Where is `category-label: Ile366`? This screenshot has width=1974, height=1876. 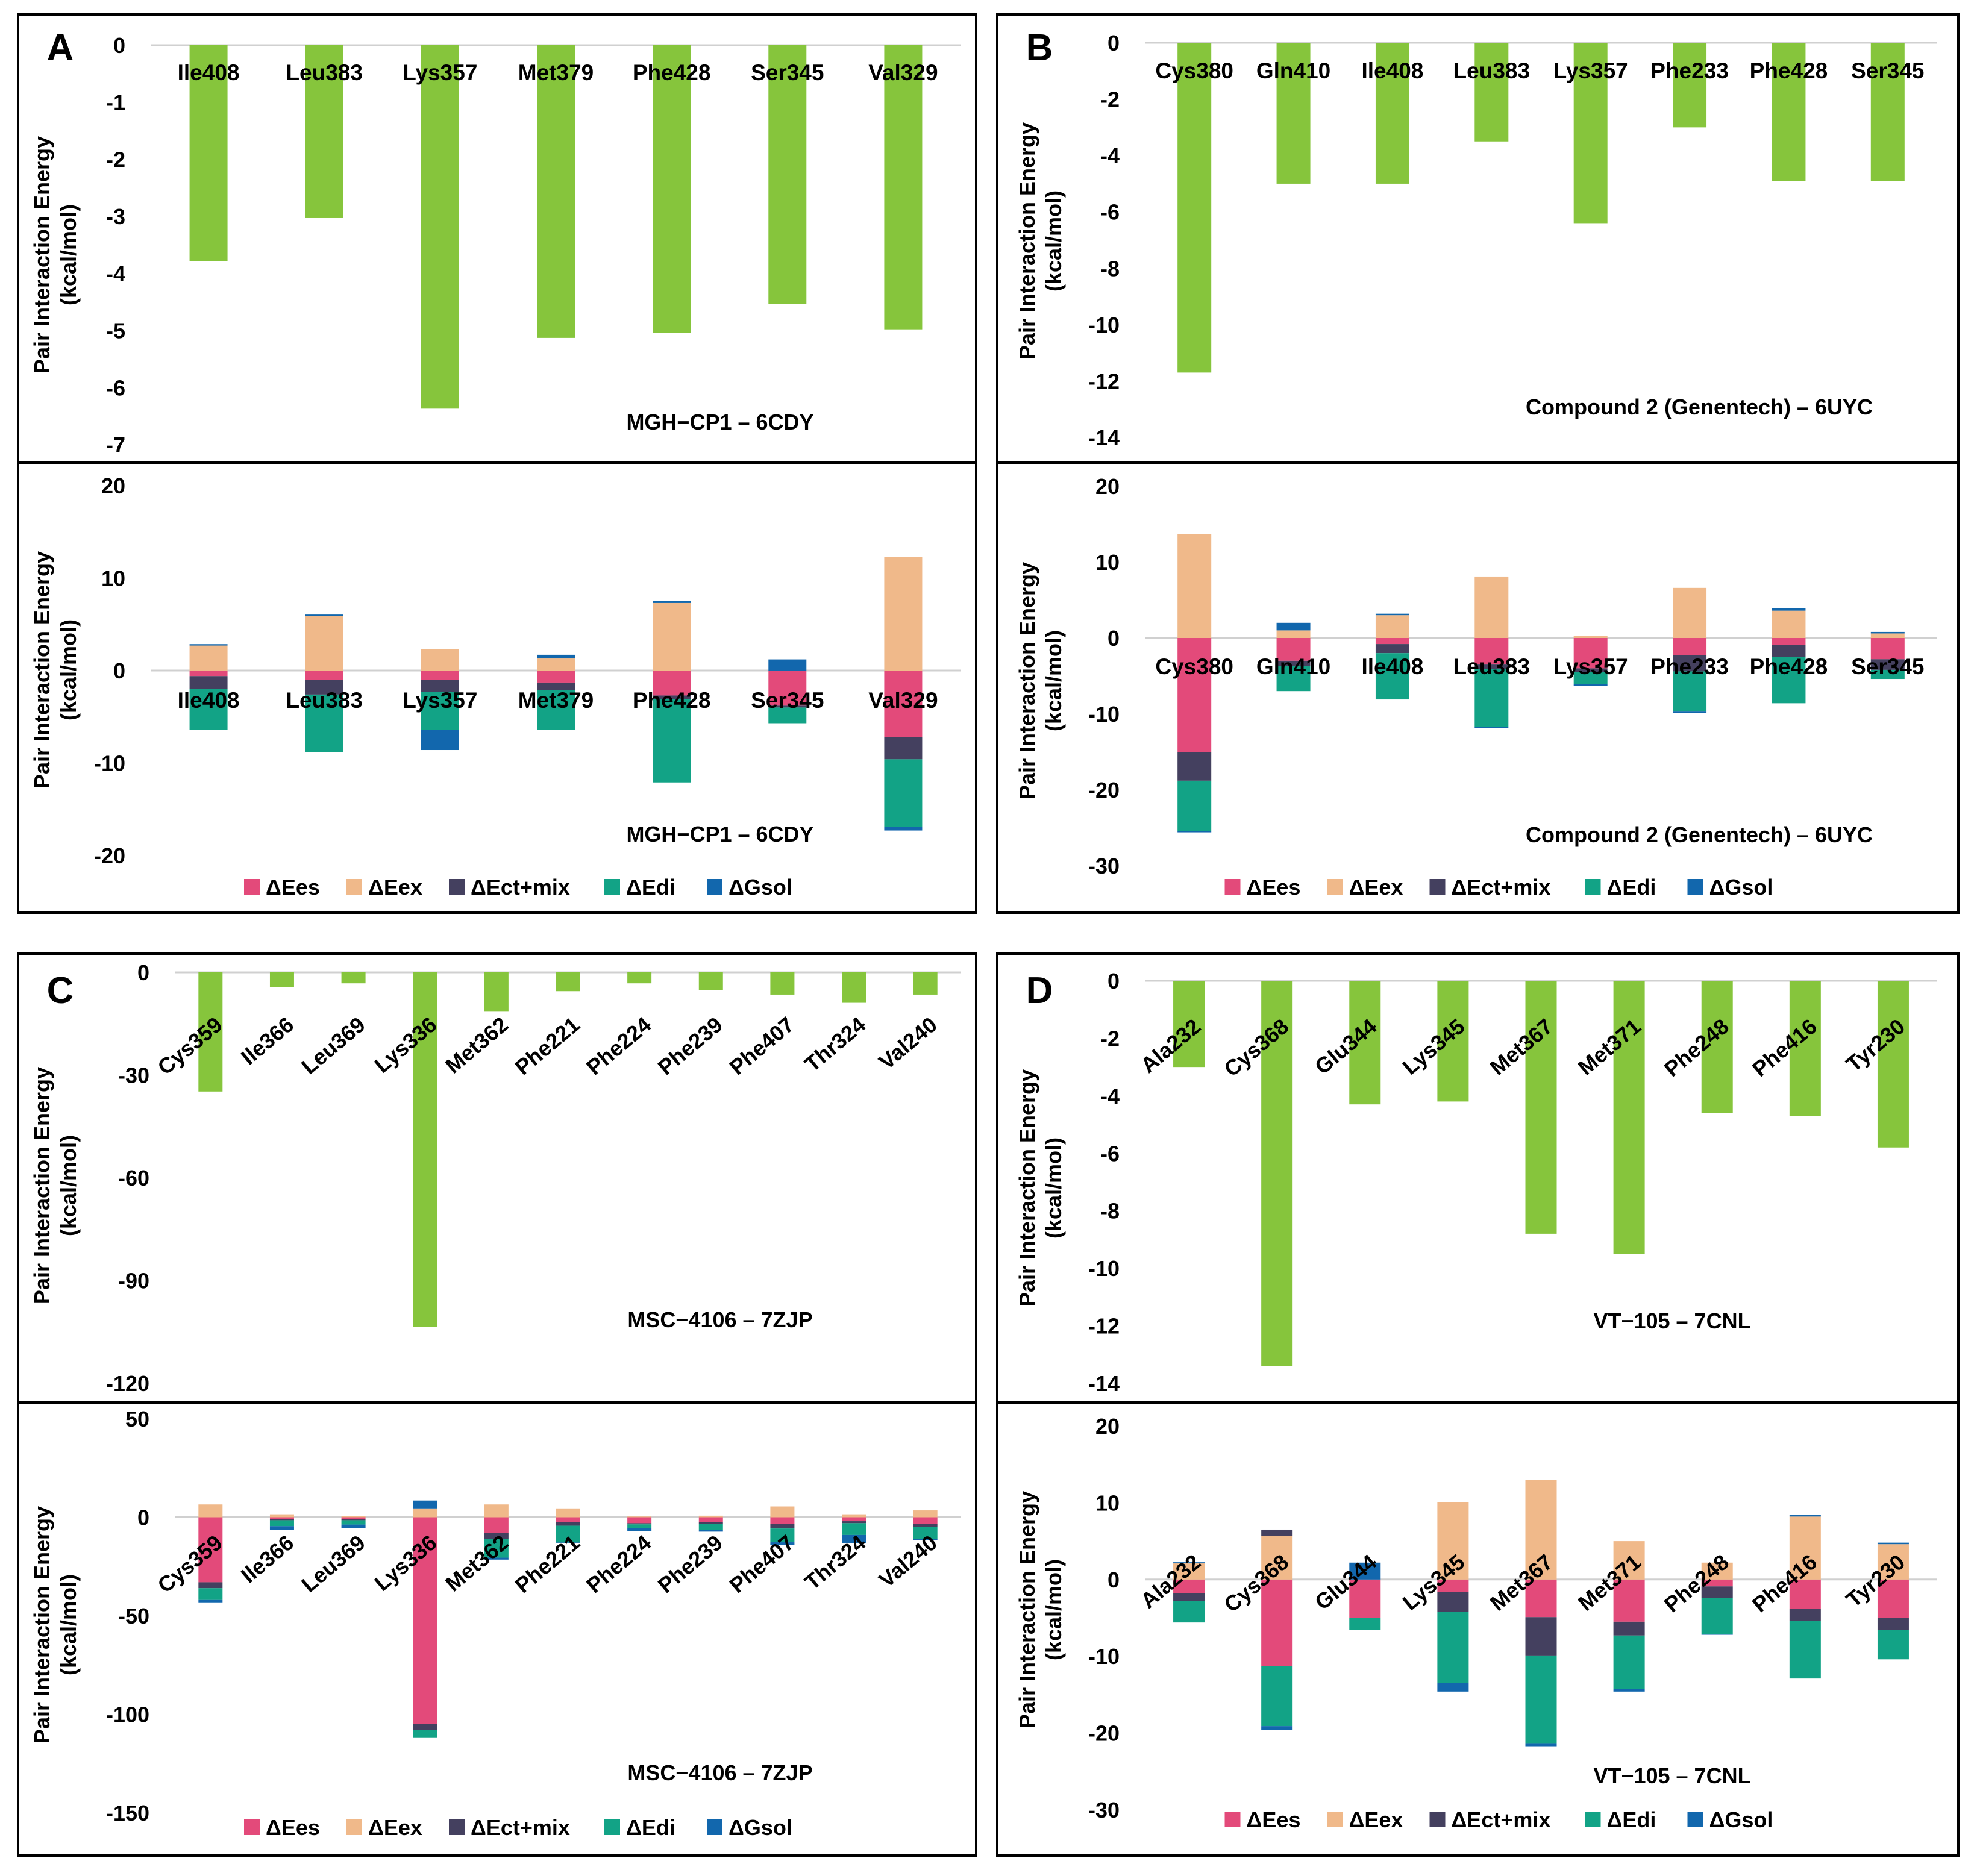 category-label: Ile366 is located at coordinates (267, 1559).